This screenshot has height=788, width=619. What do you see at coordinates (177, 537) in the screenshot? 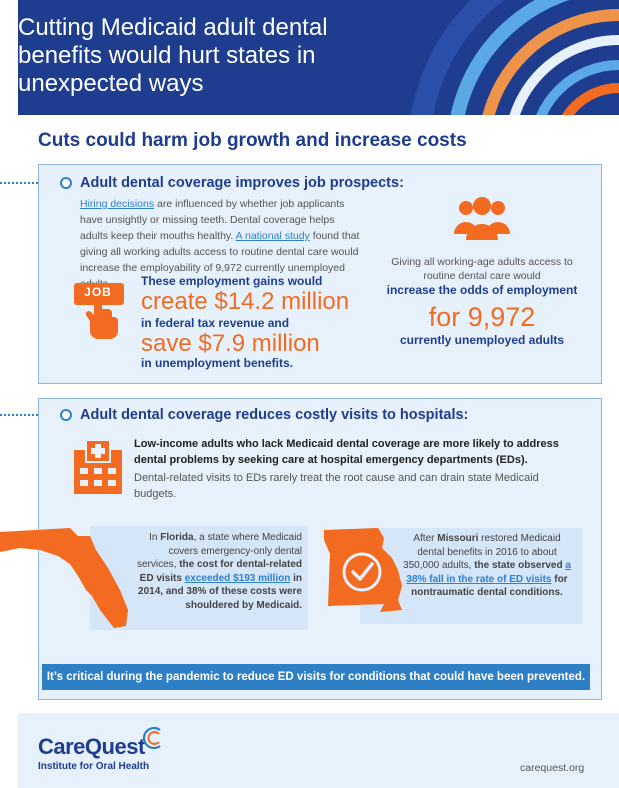
I see `florida-state: Florida` at bounding box center [177, 537].